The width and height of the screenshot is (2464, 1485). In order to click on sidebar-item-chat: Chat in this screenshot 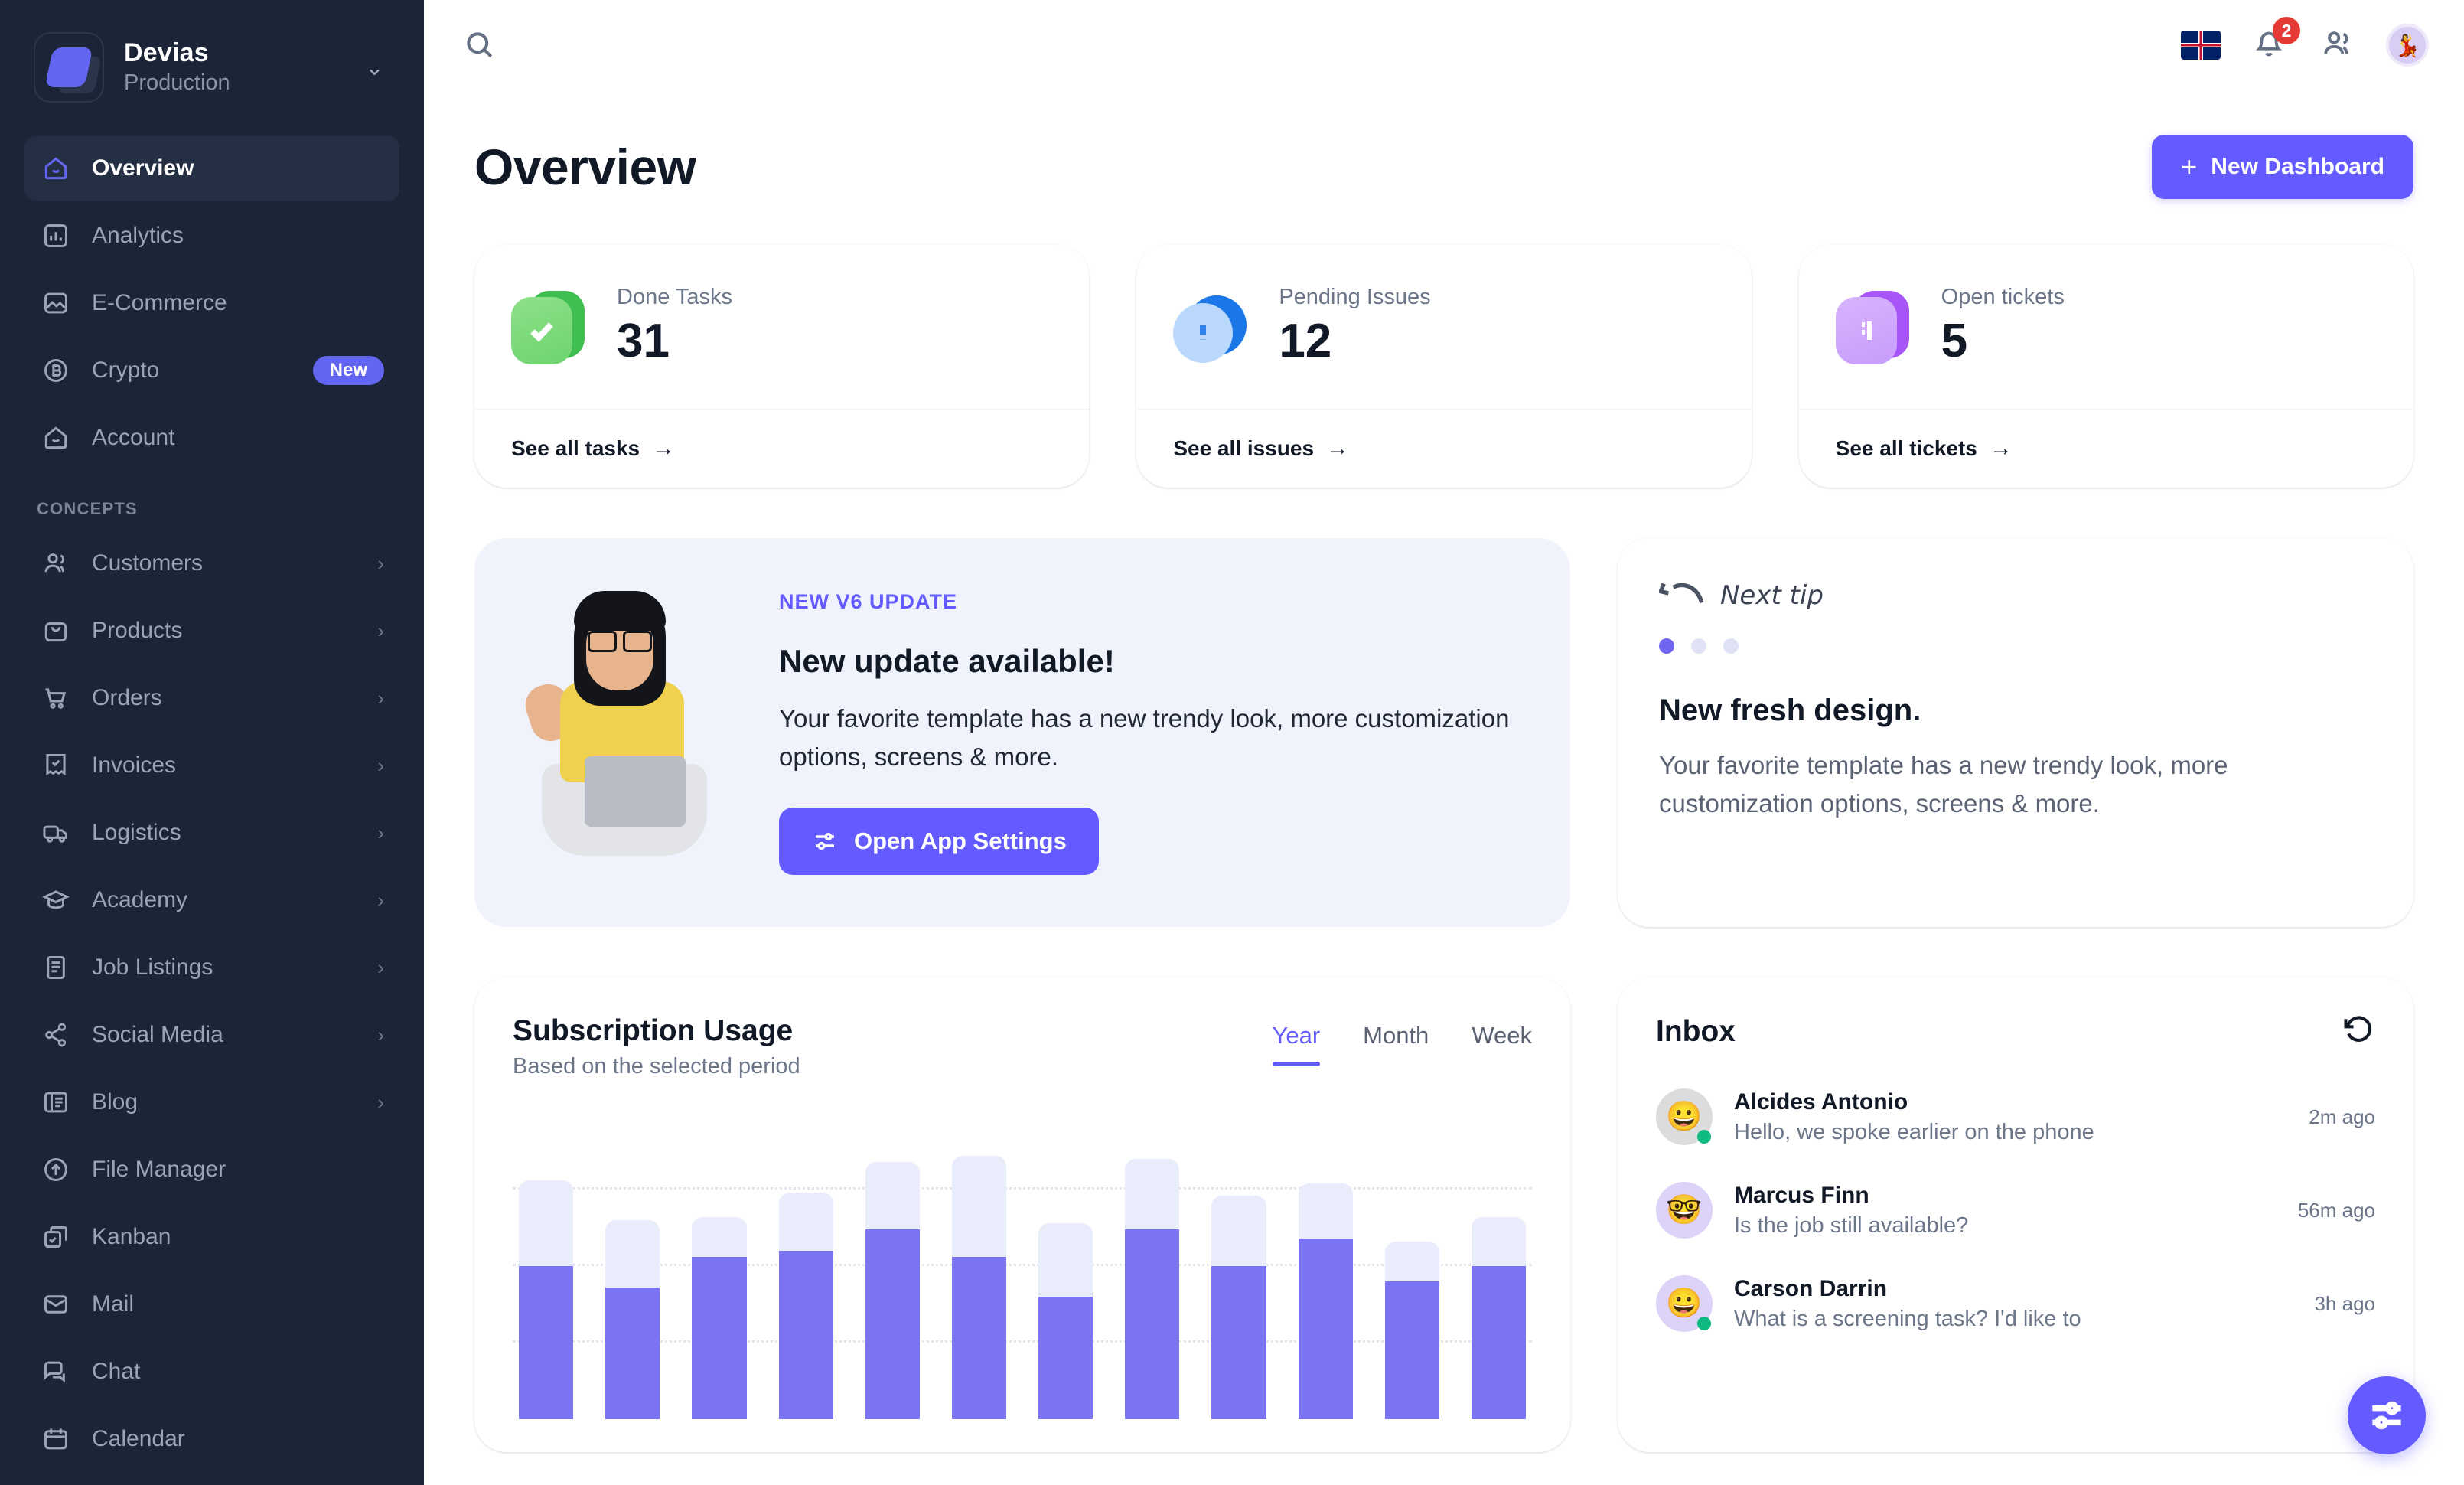, I will do `click(211, 1372)`.